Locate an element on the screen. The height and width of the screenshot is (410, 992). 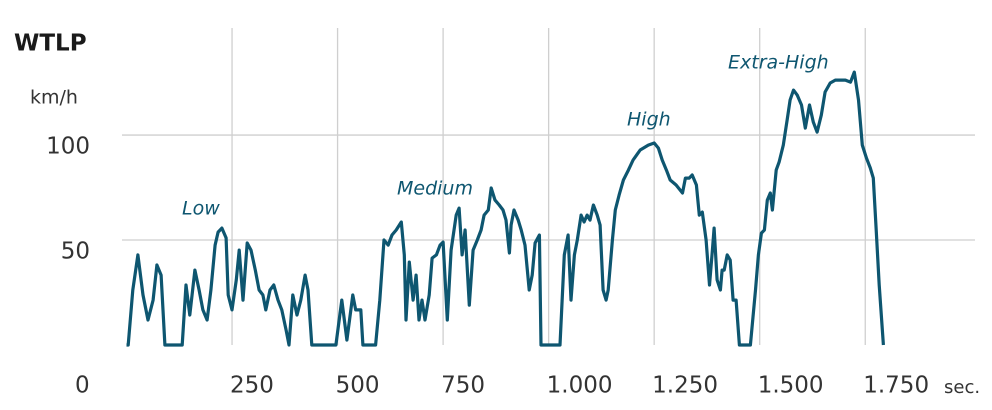
x-tick-label: 1.000 is located at coordinates (580, 386).